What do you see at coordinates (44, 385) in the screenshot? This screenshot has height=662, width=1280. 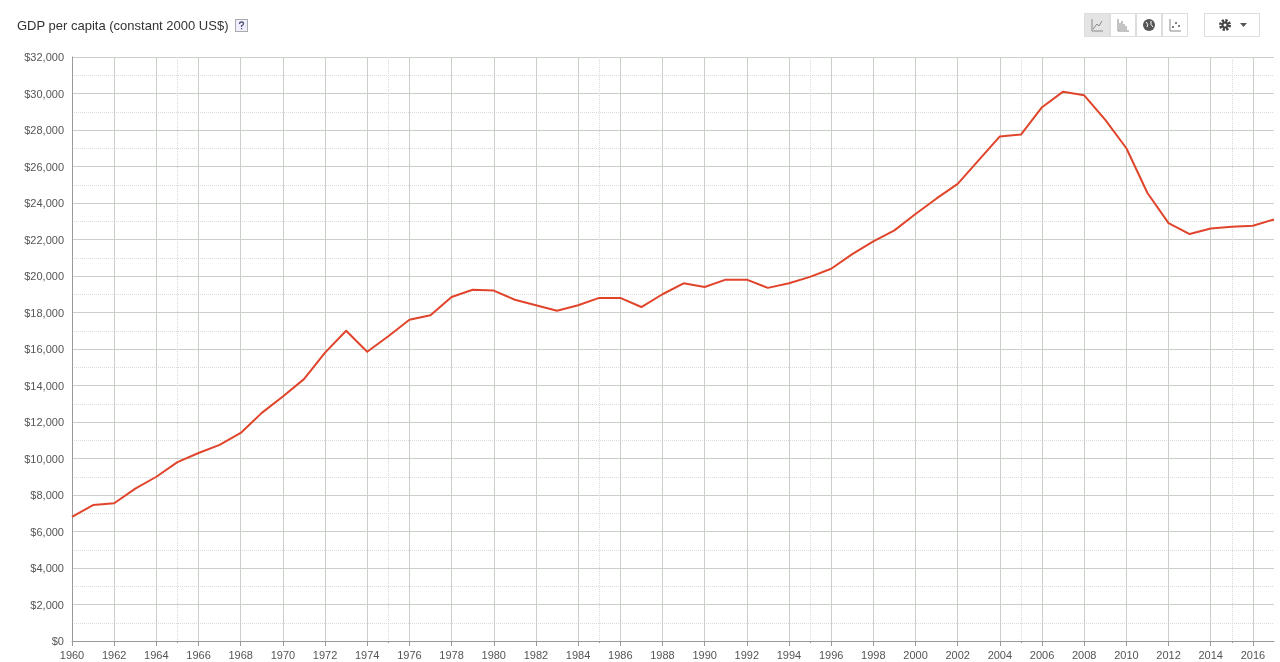 I see `y-tick-label: $14,000` at bounding box center [44, 385].